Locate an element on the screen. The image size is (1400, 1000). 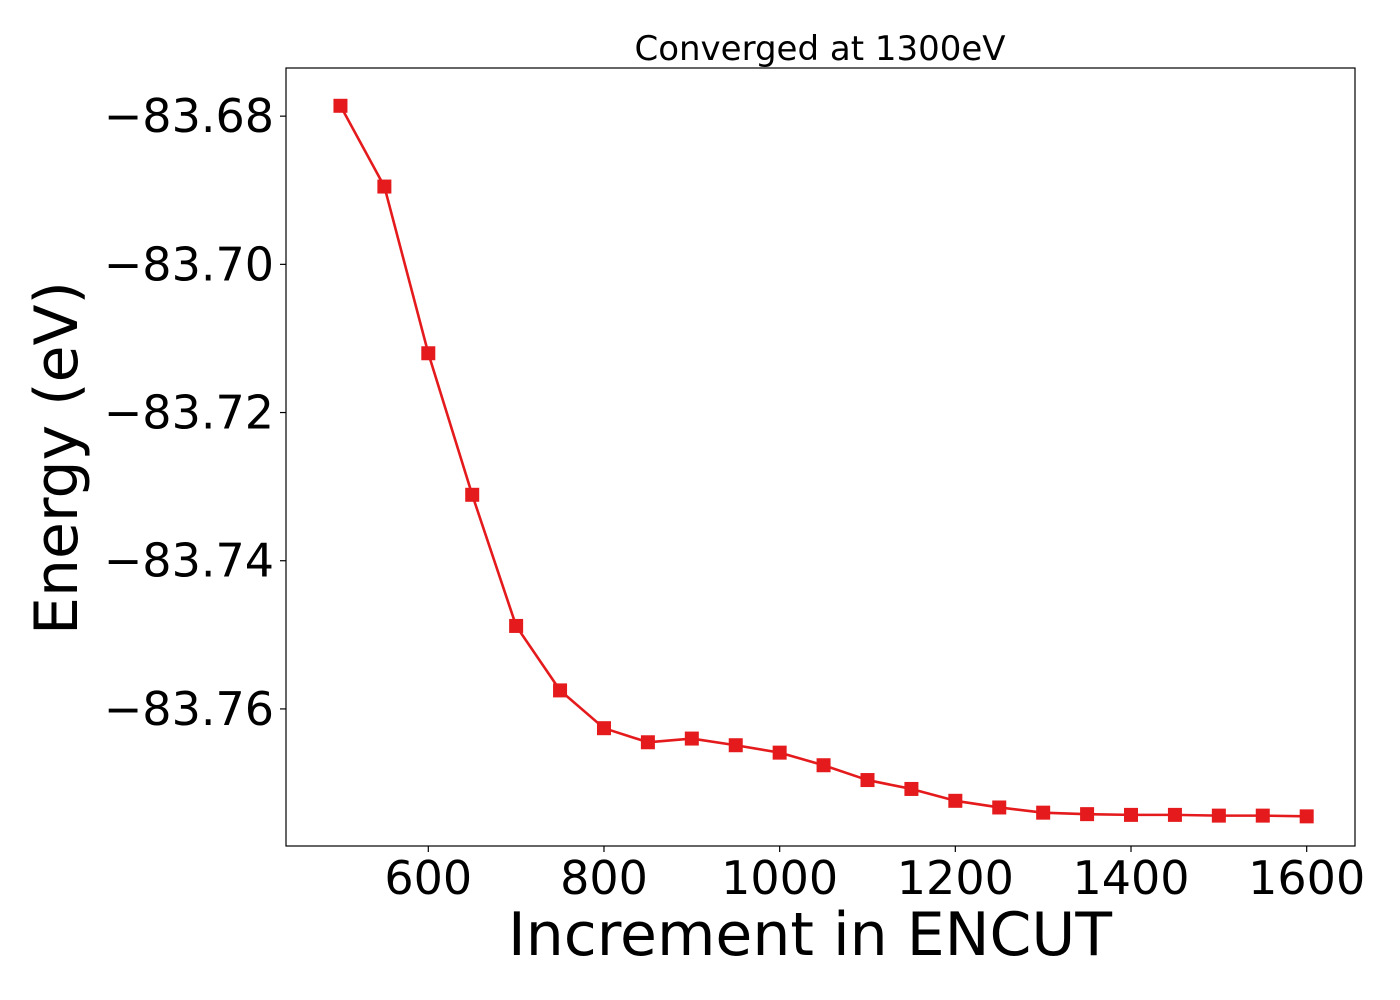
y-tick-label: −83.76 is located at coordinates (189, 709).